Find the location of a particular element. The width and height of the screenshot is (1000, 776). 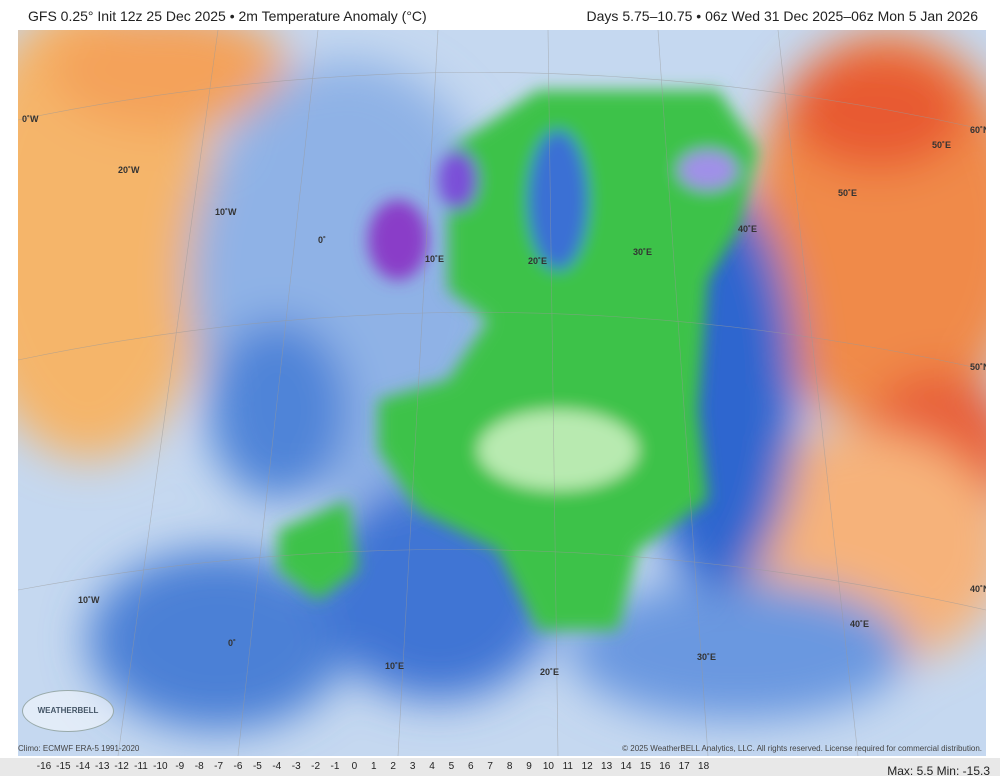

stats: Max: 5.5 Min: -15.3 is located at coordinates (938, 770).